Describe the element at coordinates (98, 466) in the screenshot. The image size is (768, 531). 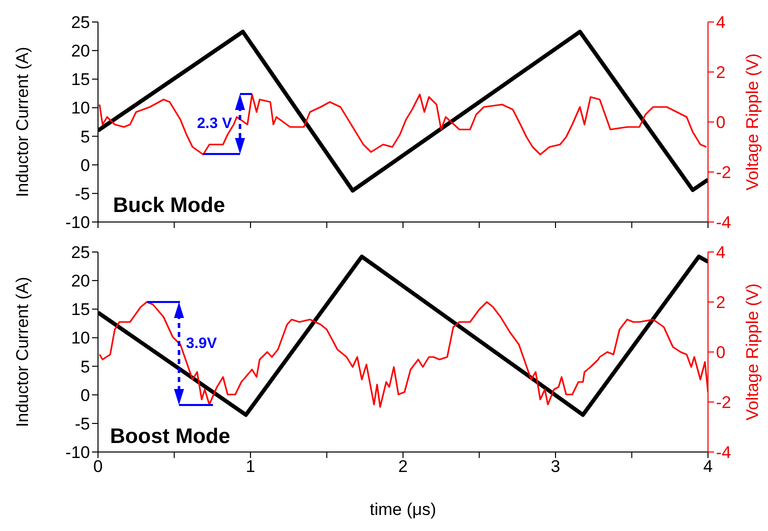
I see `x-tick-label: 0` at that location.